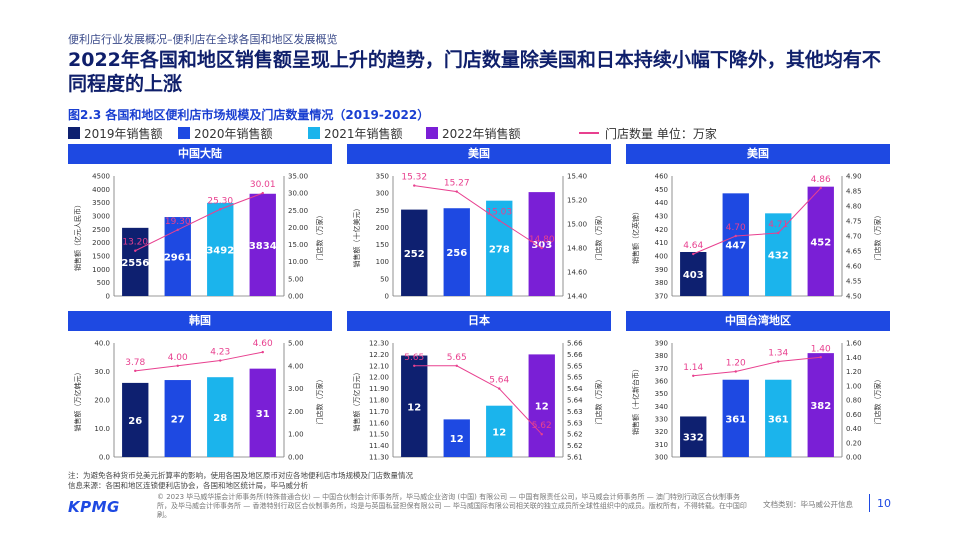  What do you see at coordinates (661, 217) in the screenshot?
I see `y-tick-label: 430` at bounding box center [661, 217].